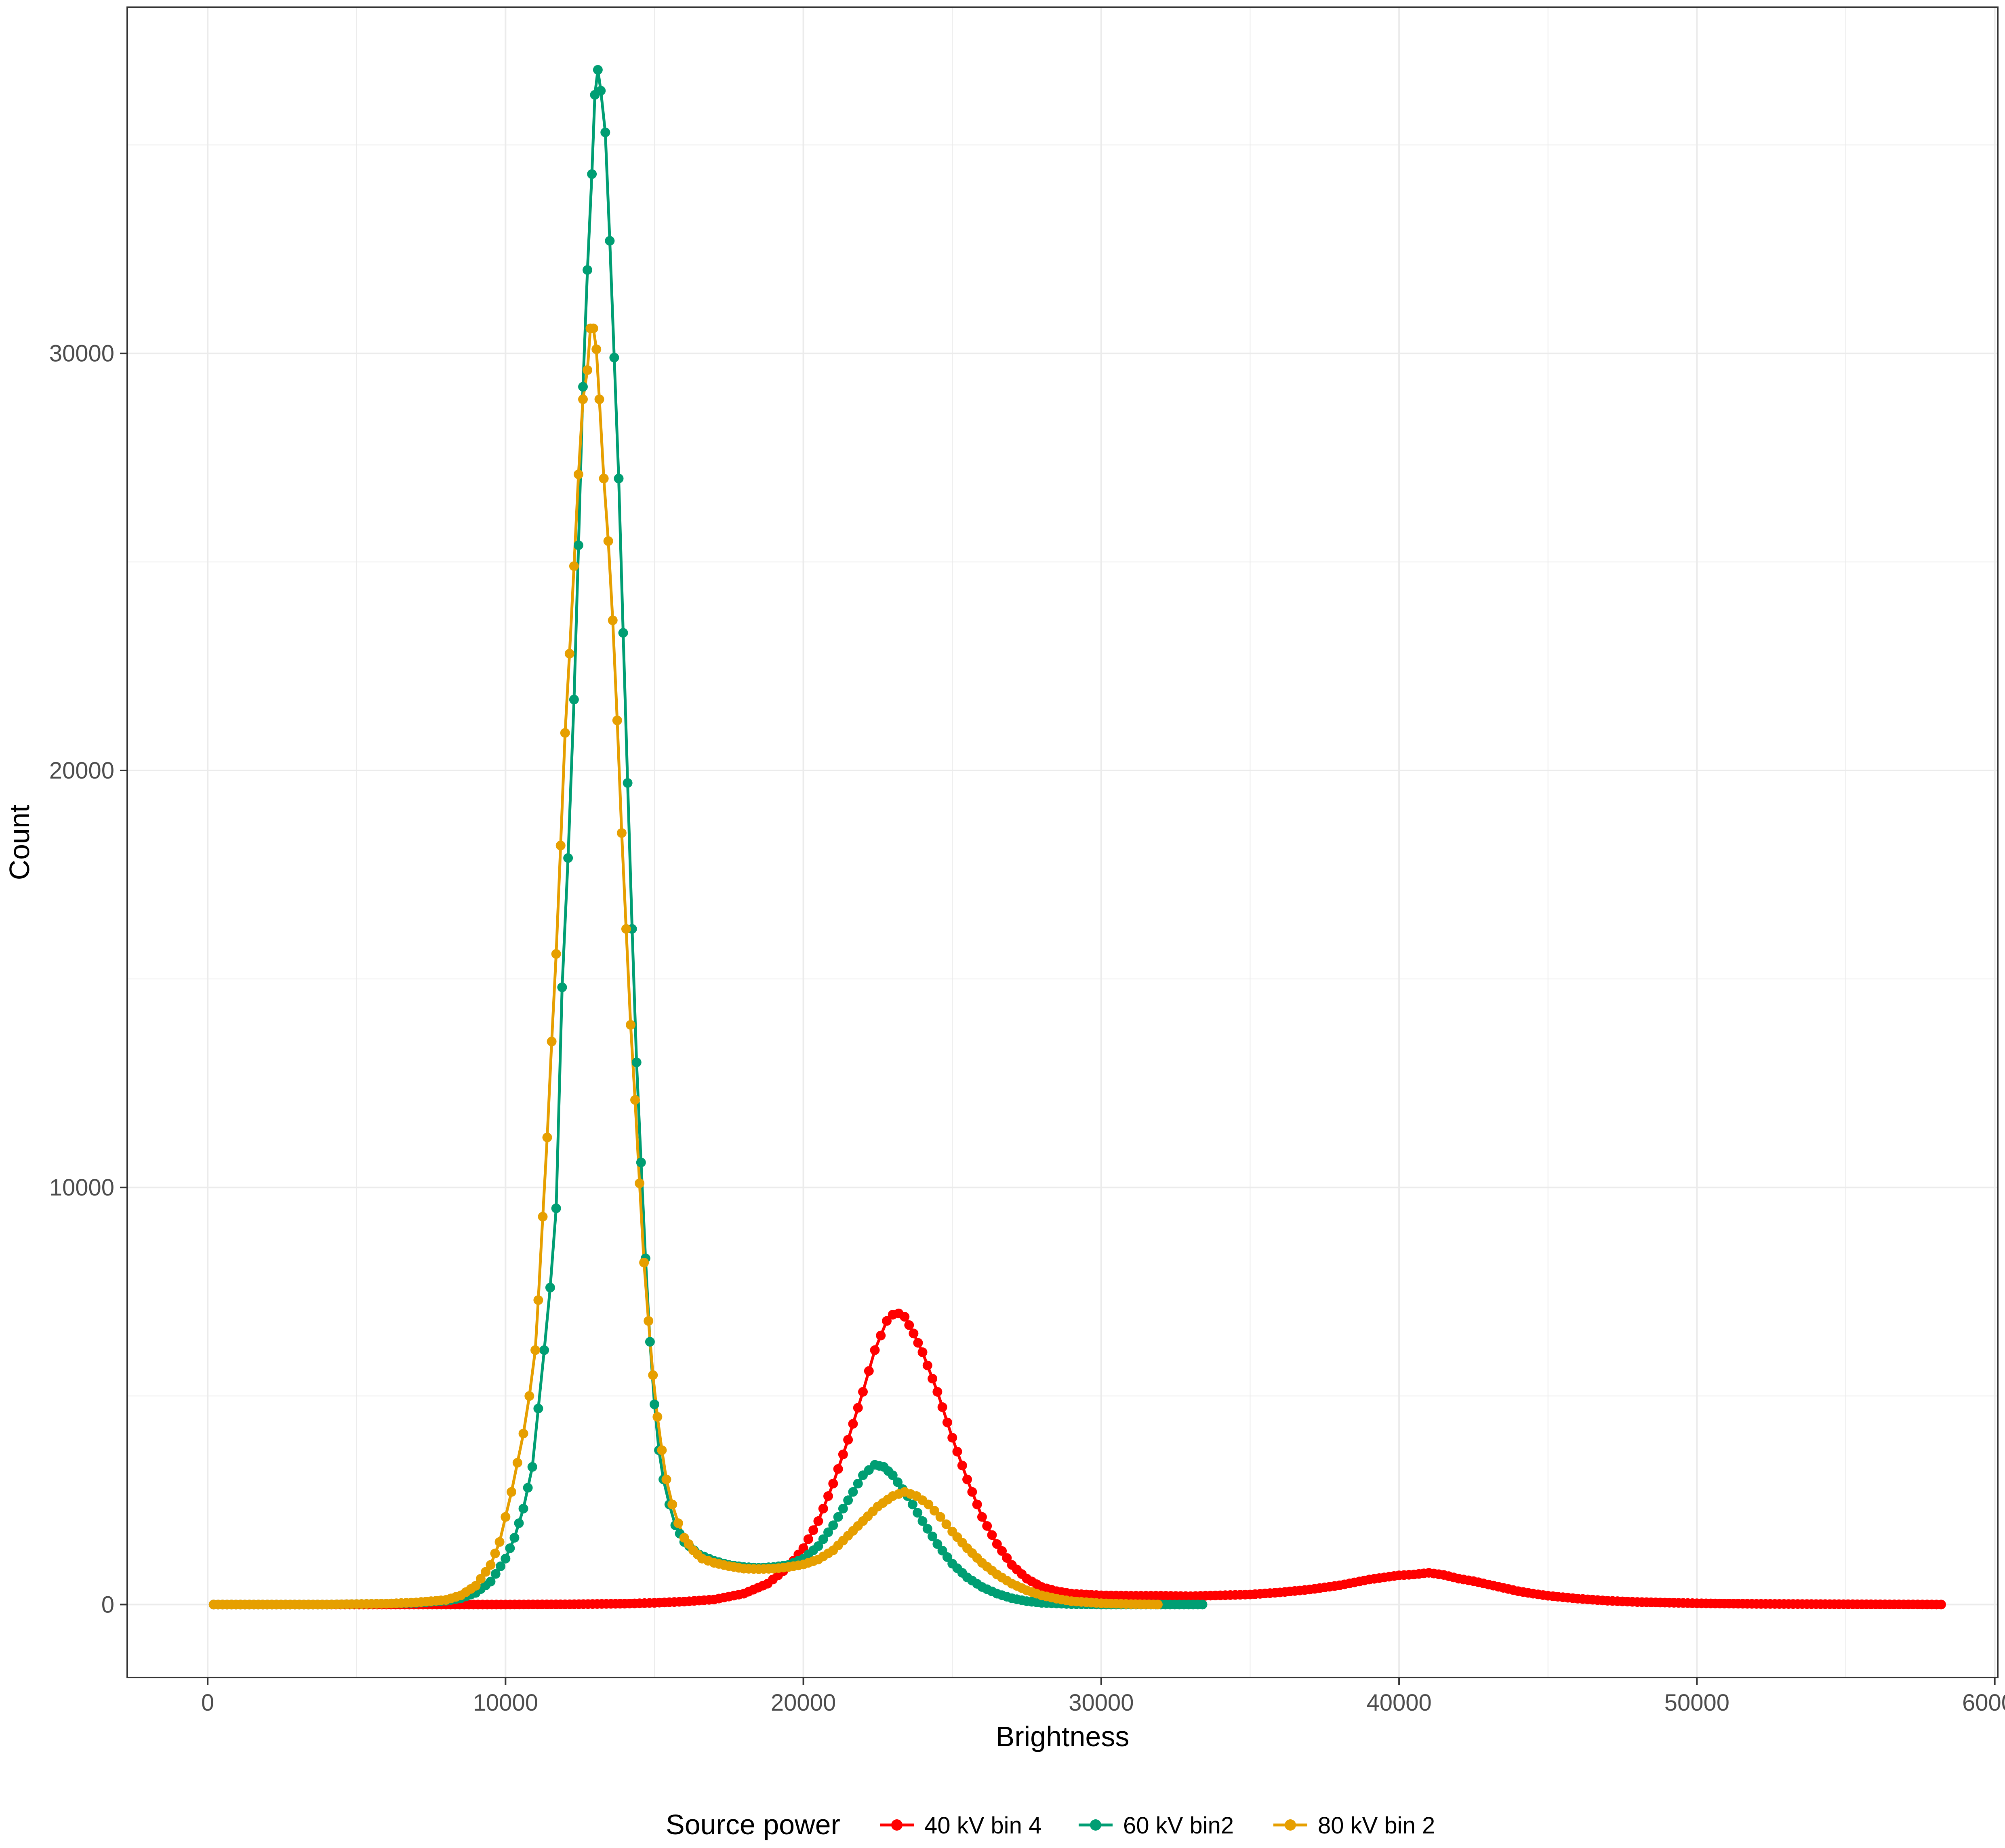 The image size is (2005, 1848). What do you see at coordinates (1157, 1825) in the screenshot?
I see `legend-items: 40 kV bin 4 60 kV bin2 80 kV bin 2` at bounding box center [1157, 1825].